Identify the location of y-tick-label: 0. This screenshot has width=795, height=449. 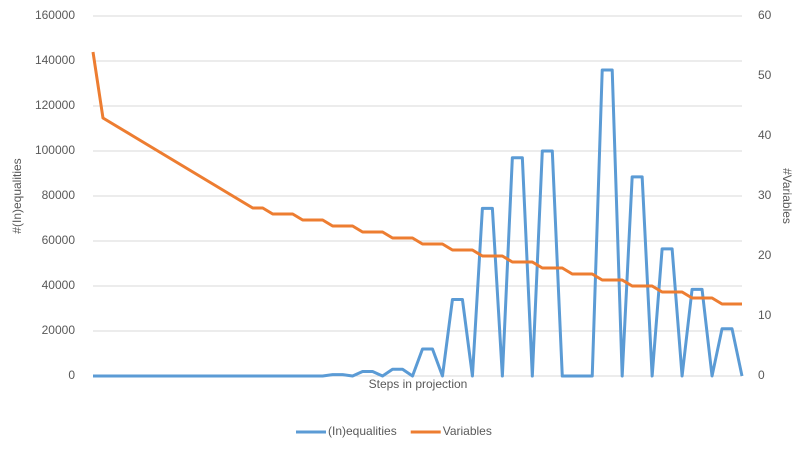
(71, 375).